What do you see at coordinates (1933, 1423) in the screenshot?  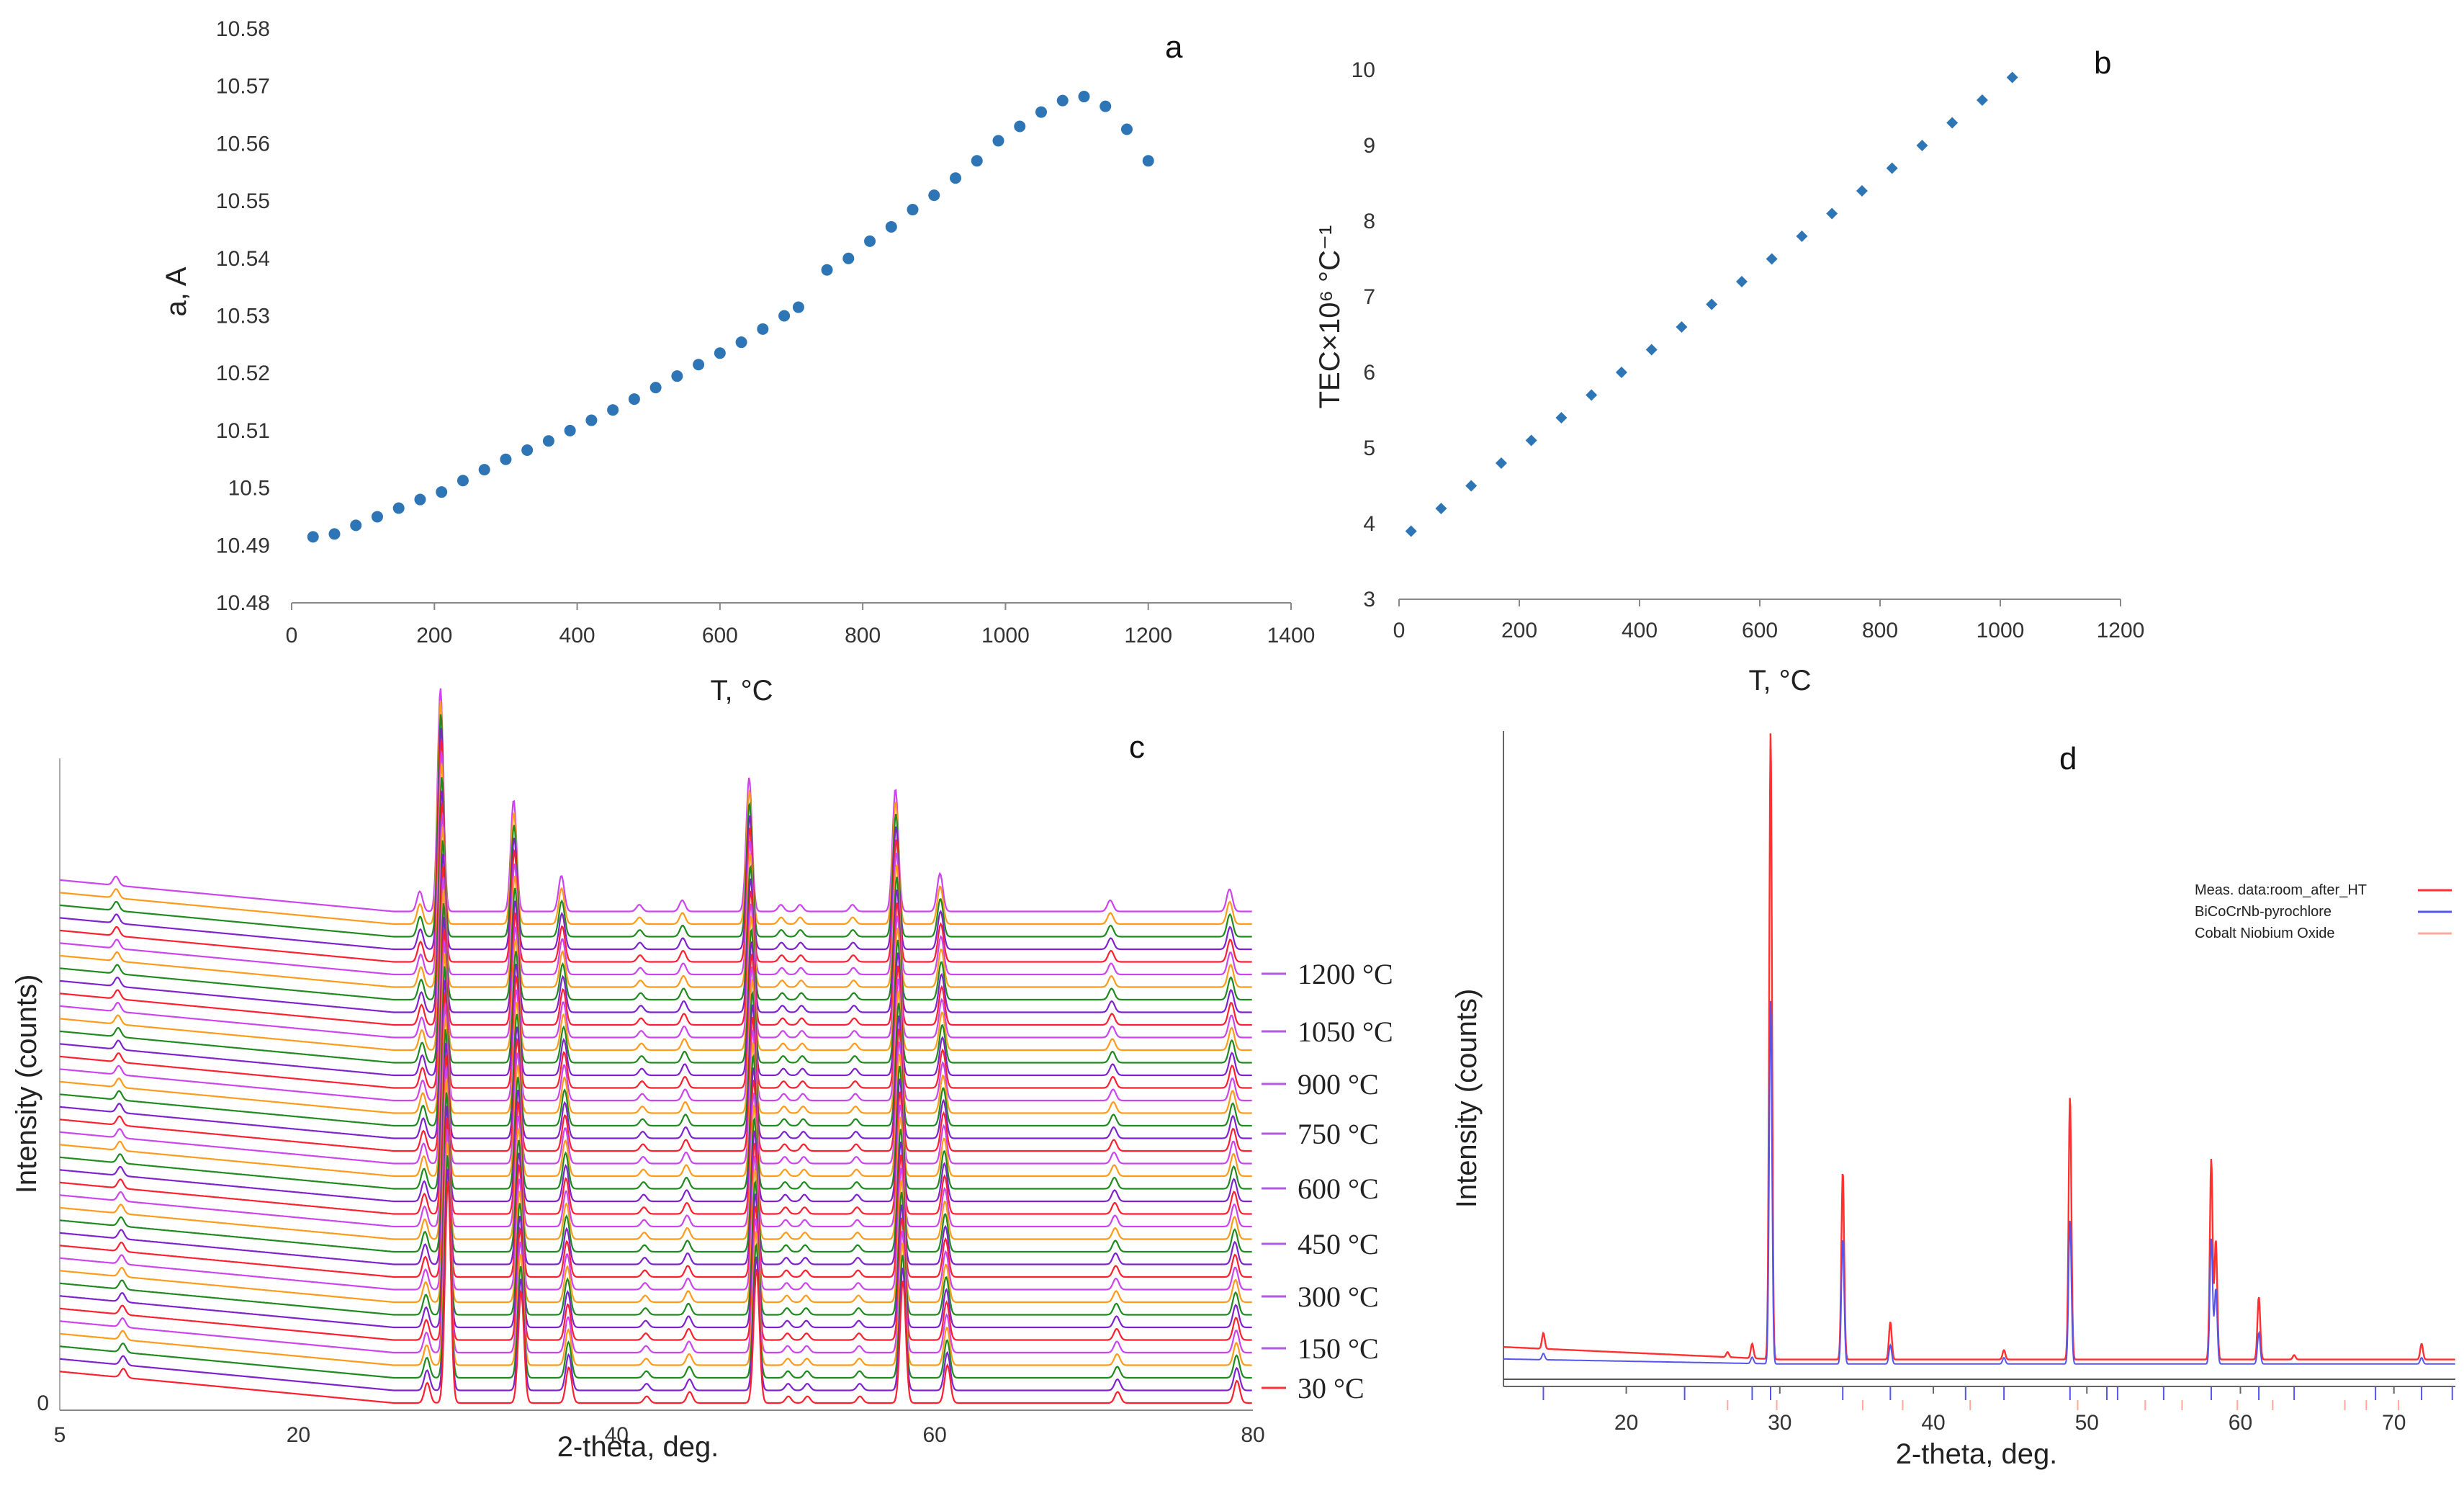 I see `d-x-tick-label: 40` at bounding box center [1933, 1423].